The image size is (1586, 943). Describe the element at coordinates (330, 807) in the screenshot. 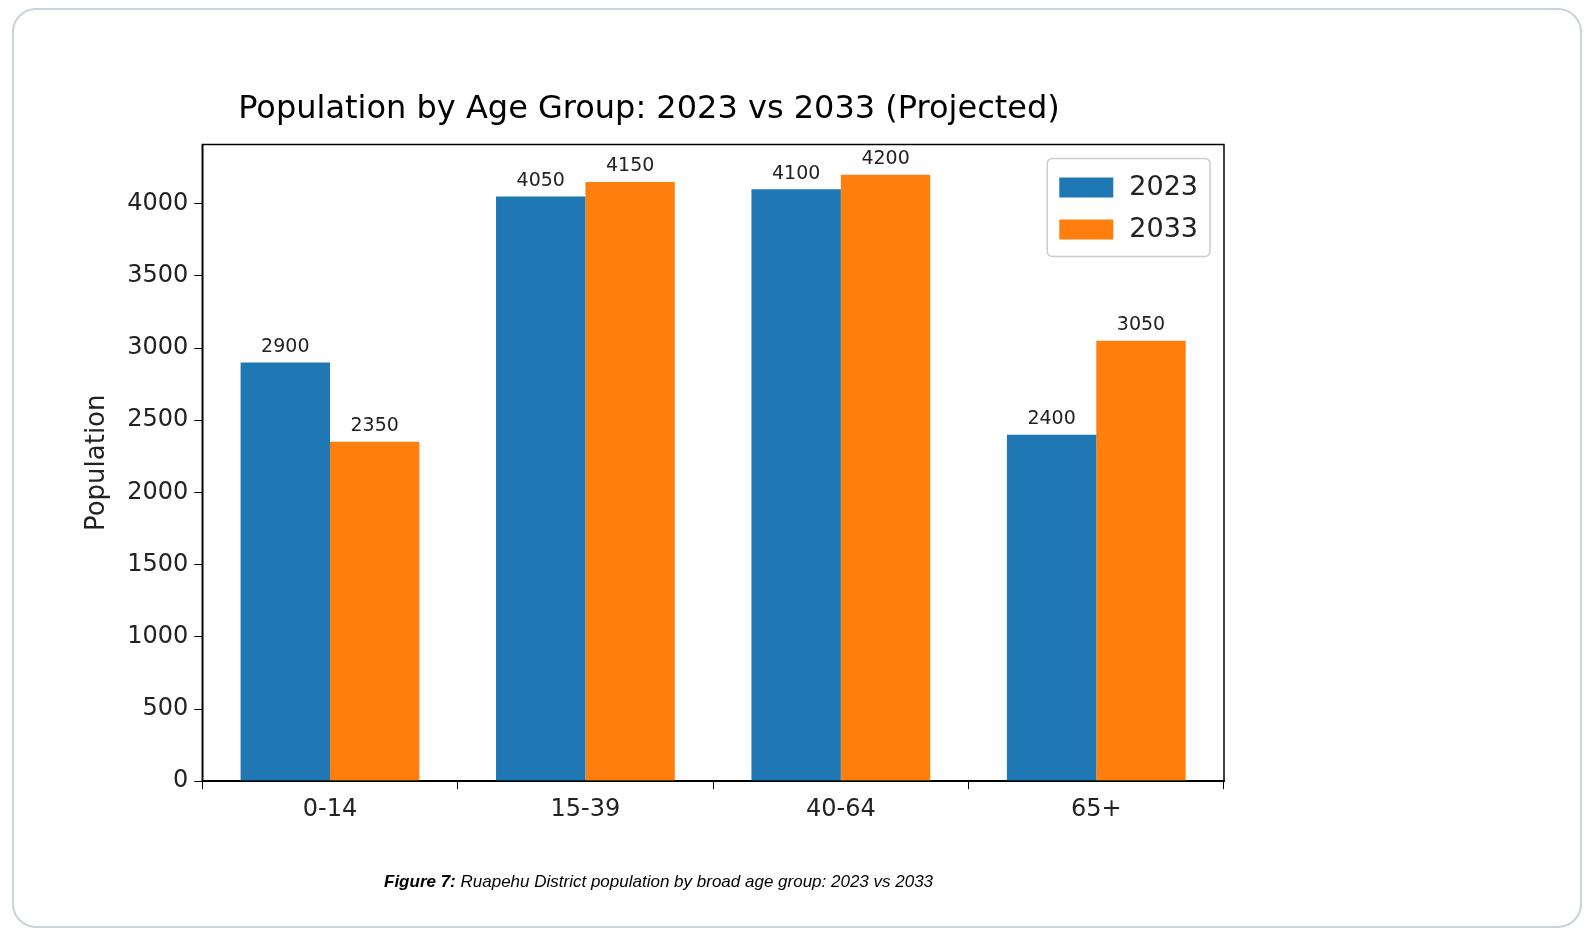

I see `x-tick-label: 0-14` at that location.